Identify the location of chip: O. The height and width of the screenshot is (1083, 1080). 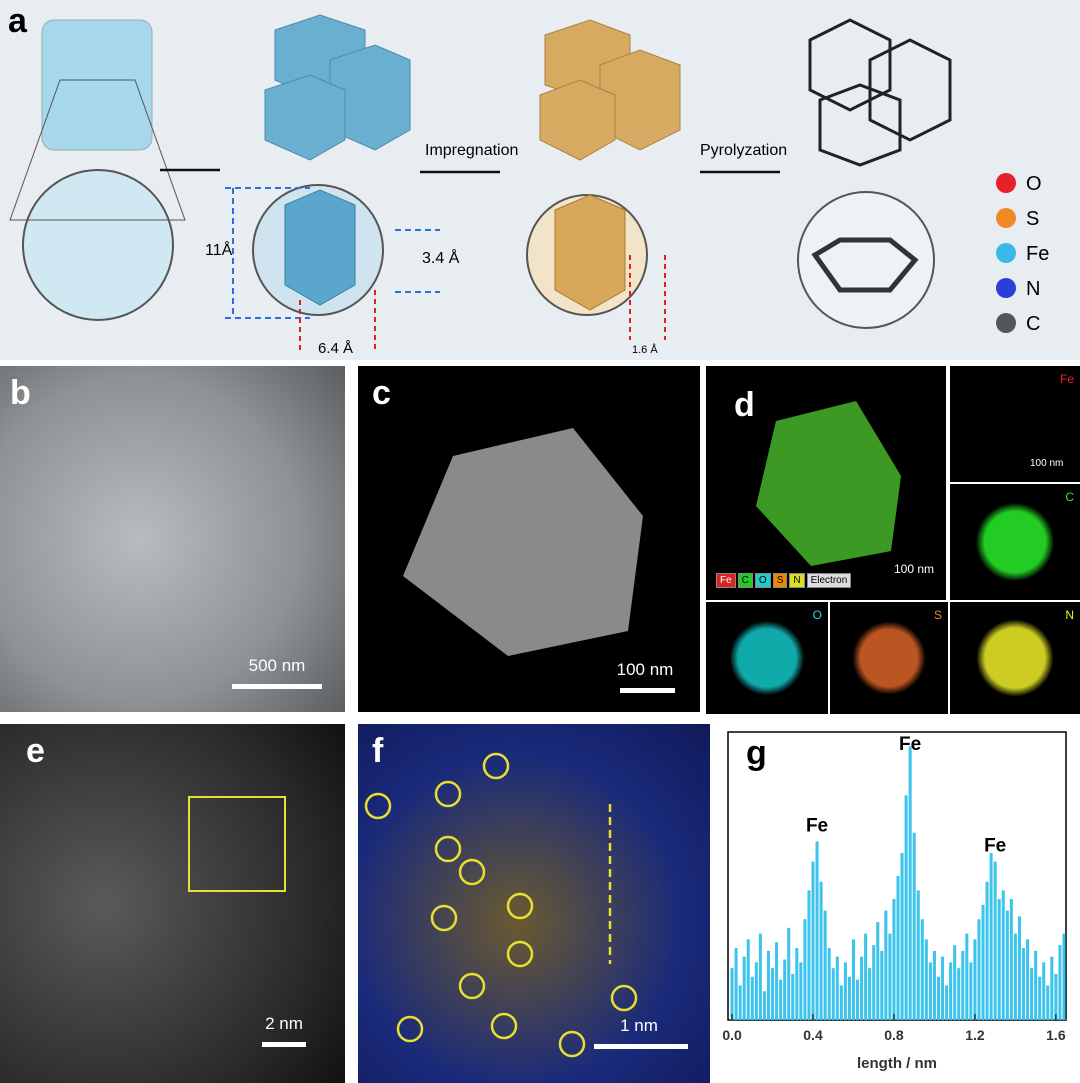
(762, 580).